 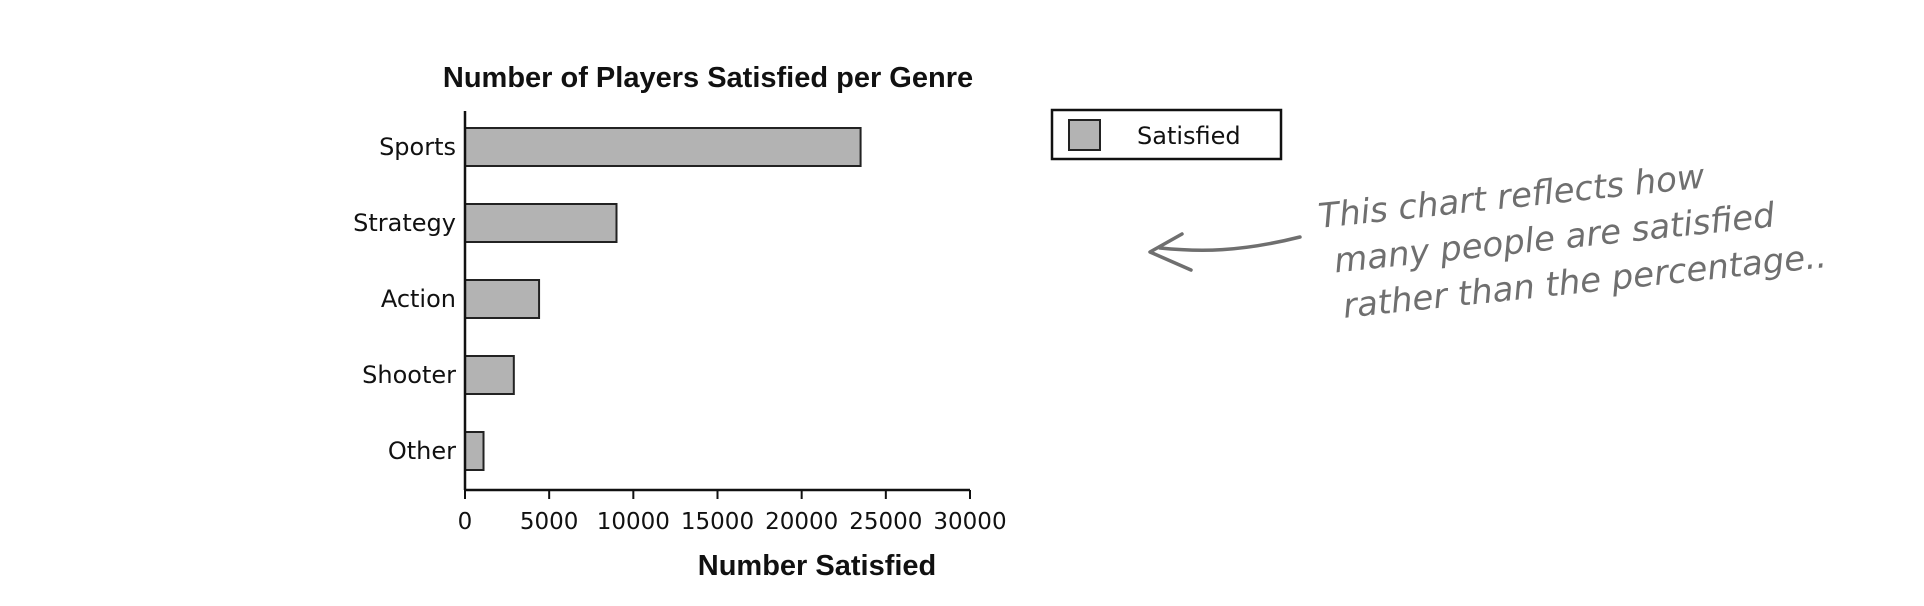 I want to click on annotation-arrow, so click(x=1230, y=244).